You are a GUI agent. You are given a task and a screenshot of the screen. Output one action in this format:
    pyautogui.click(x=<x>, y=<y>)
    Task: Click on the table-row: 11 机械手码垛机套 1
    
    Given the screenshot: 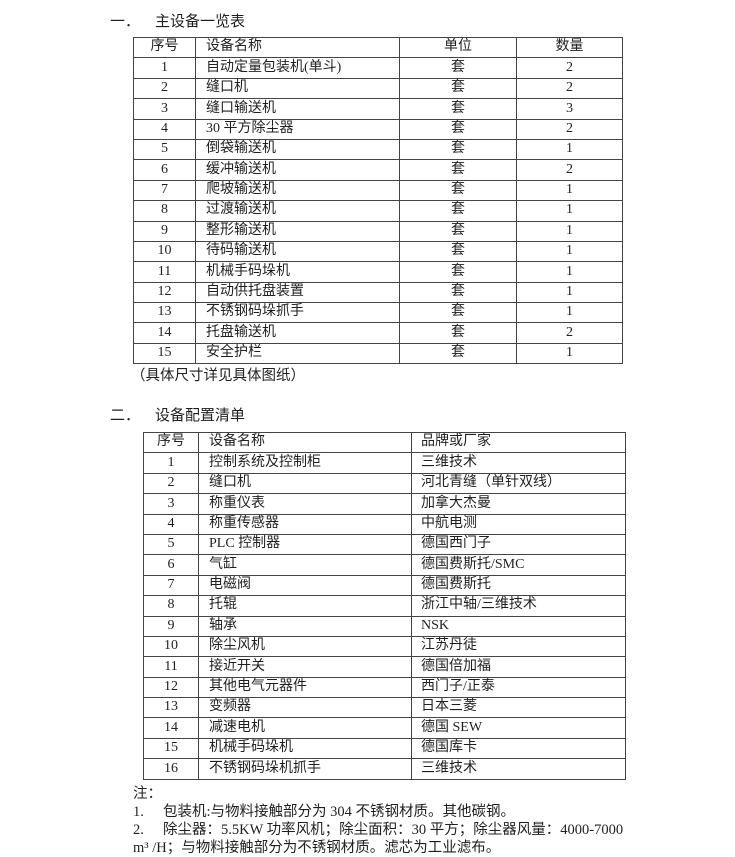 What is the action you would take?
    pyautogui.click(x=378, y=272)
    